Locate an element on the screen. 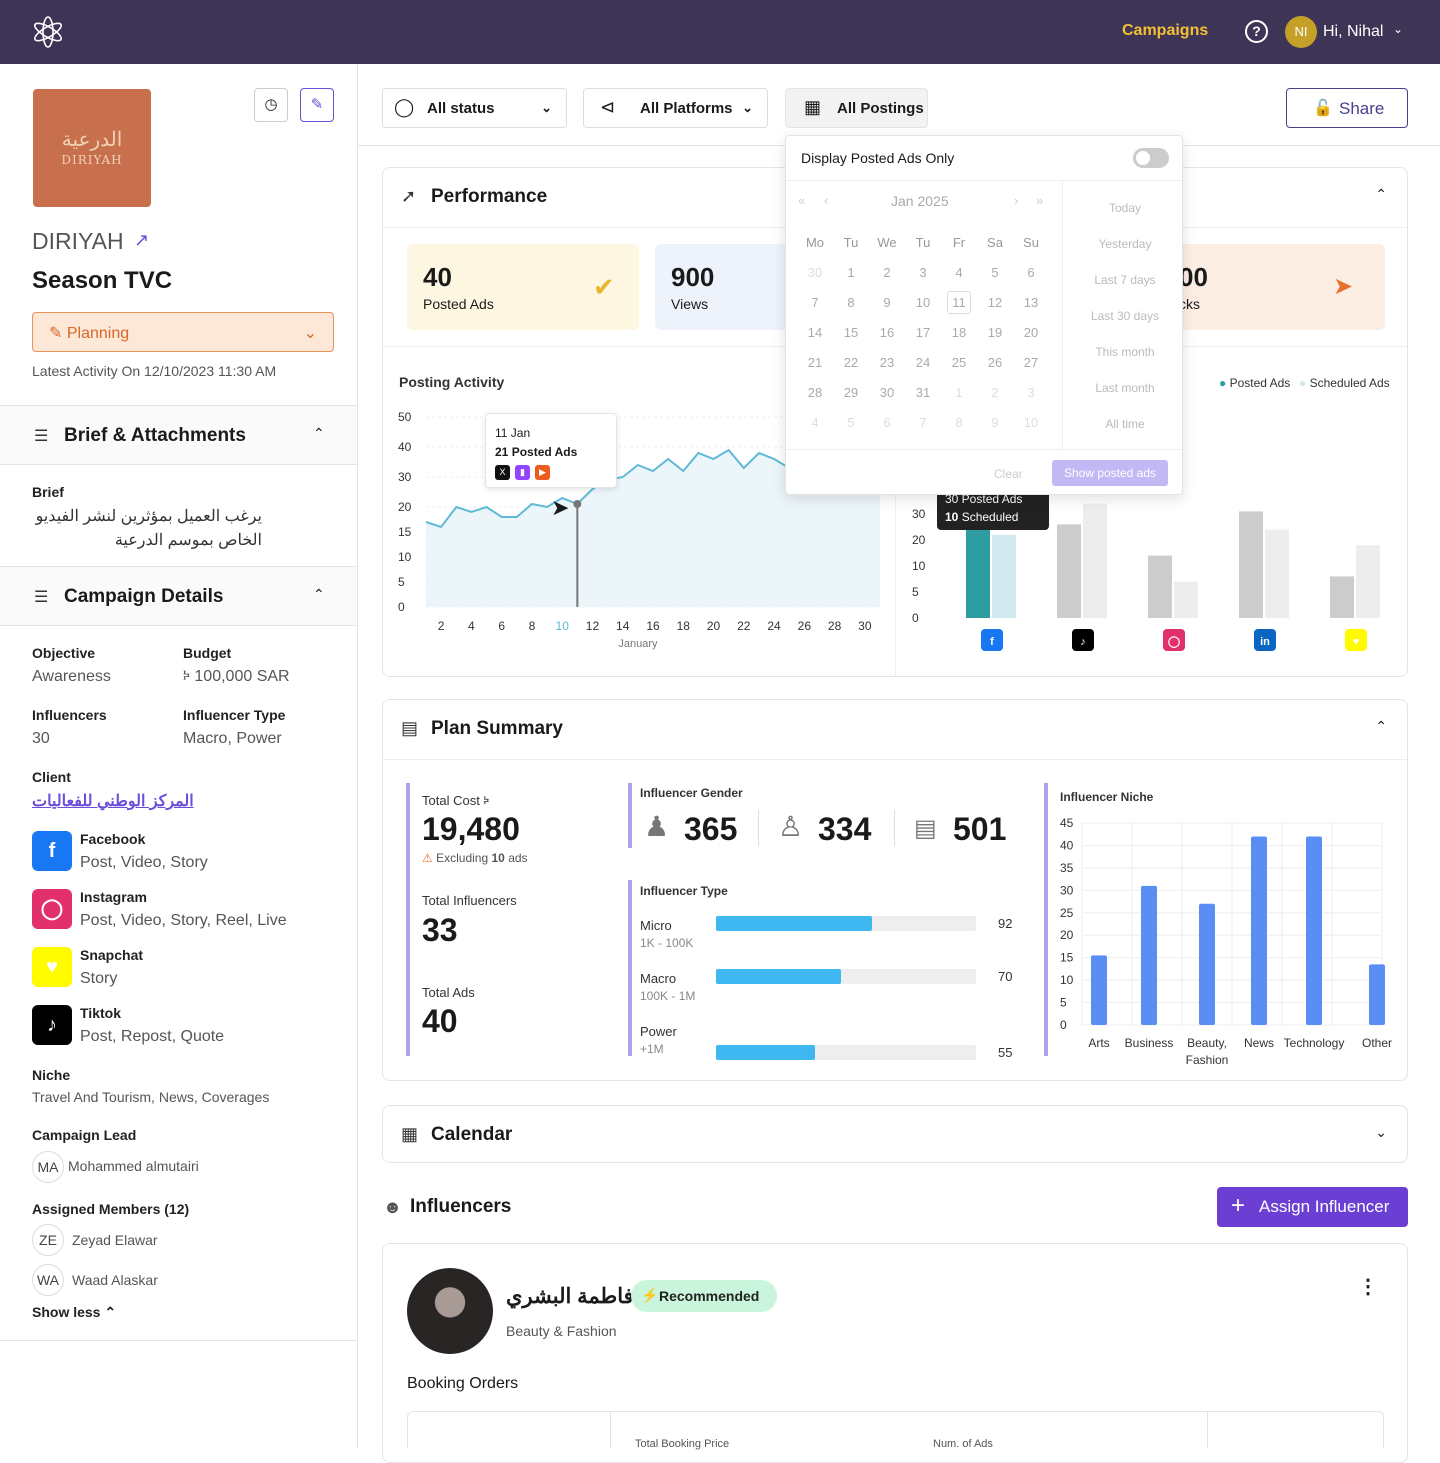  status-filter-dropdown: ◯ All status ⌄ is located at coordinates (474, 108).